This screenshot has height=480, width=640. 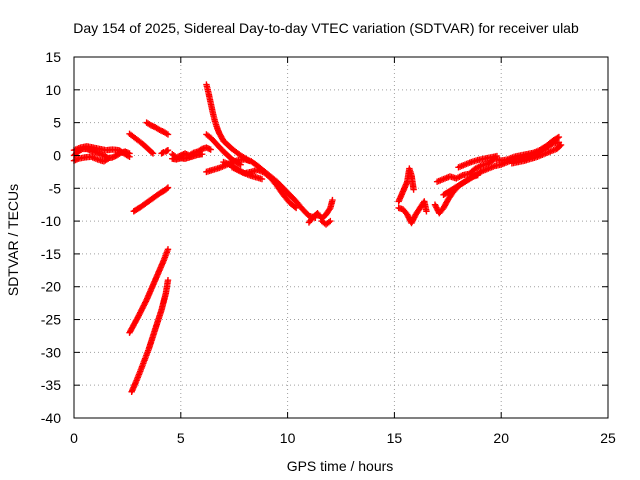 I want to click on y-tick-label: -40, so click(x=51, y=418).